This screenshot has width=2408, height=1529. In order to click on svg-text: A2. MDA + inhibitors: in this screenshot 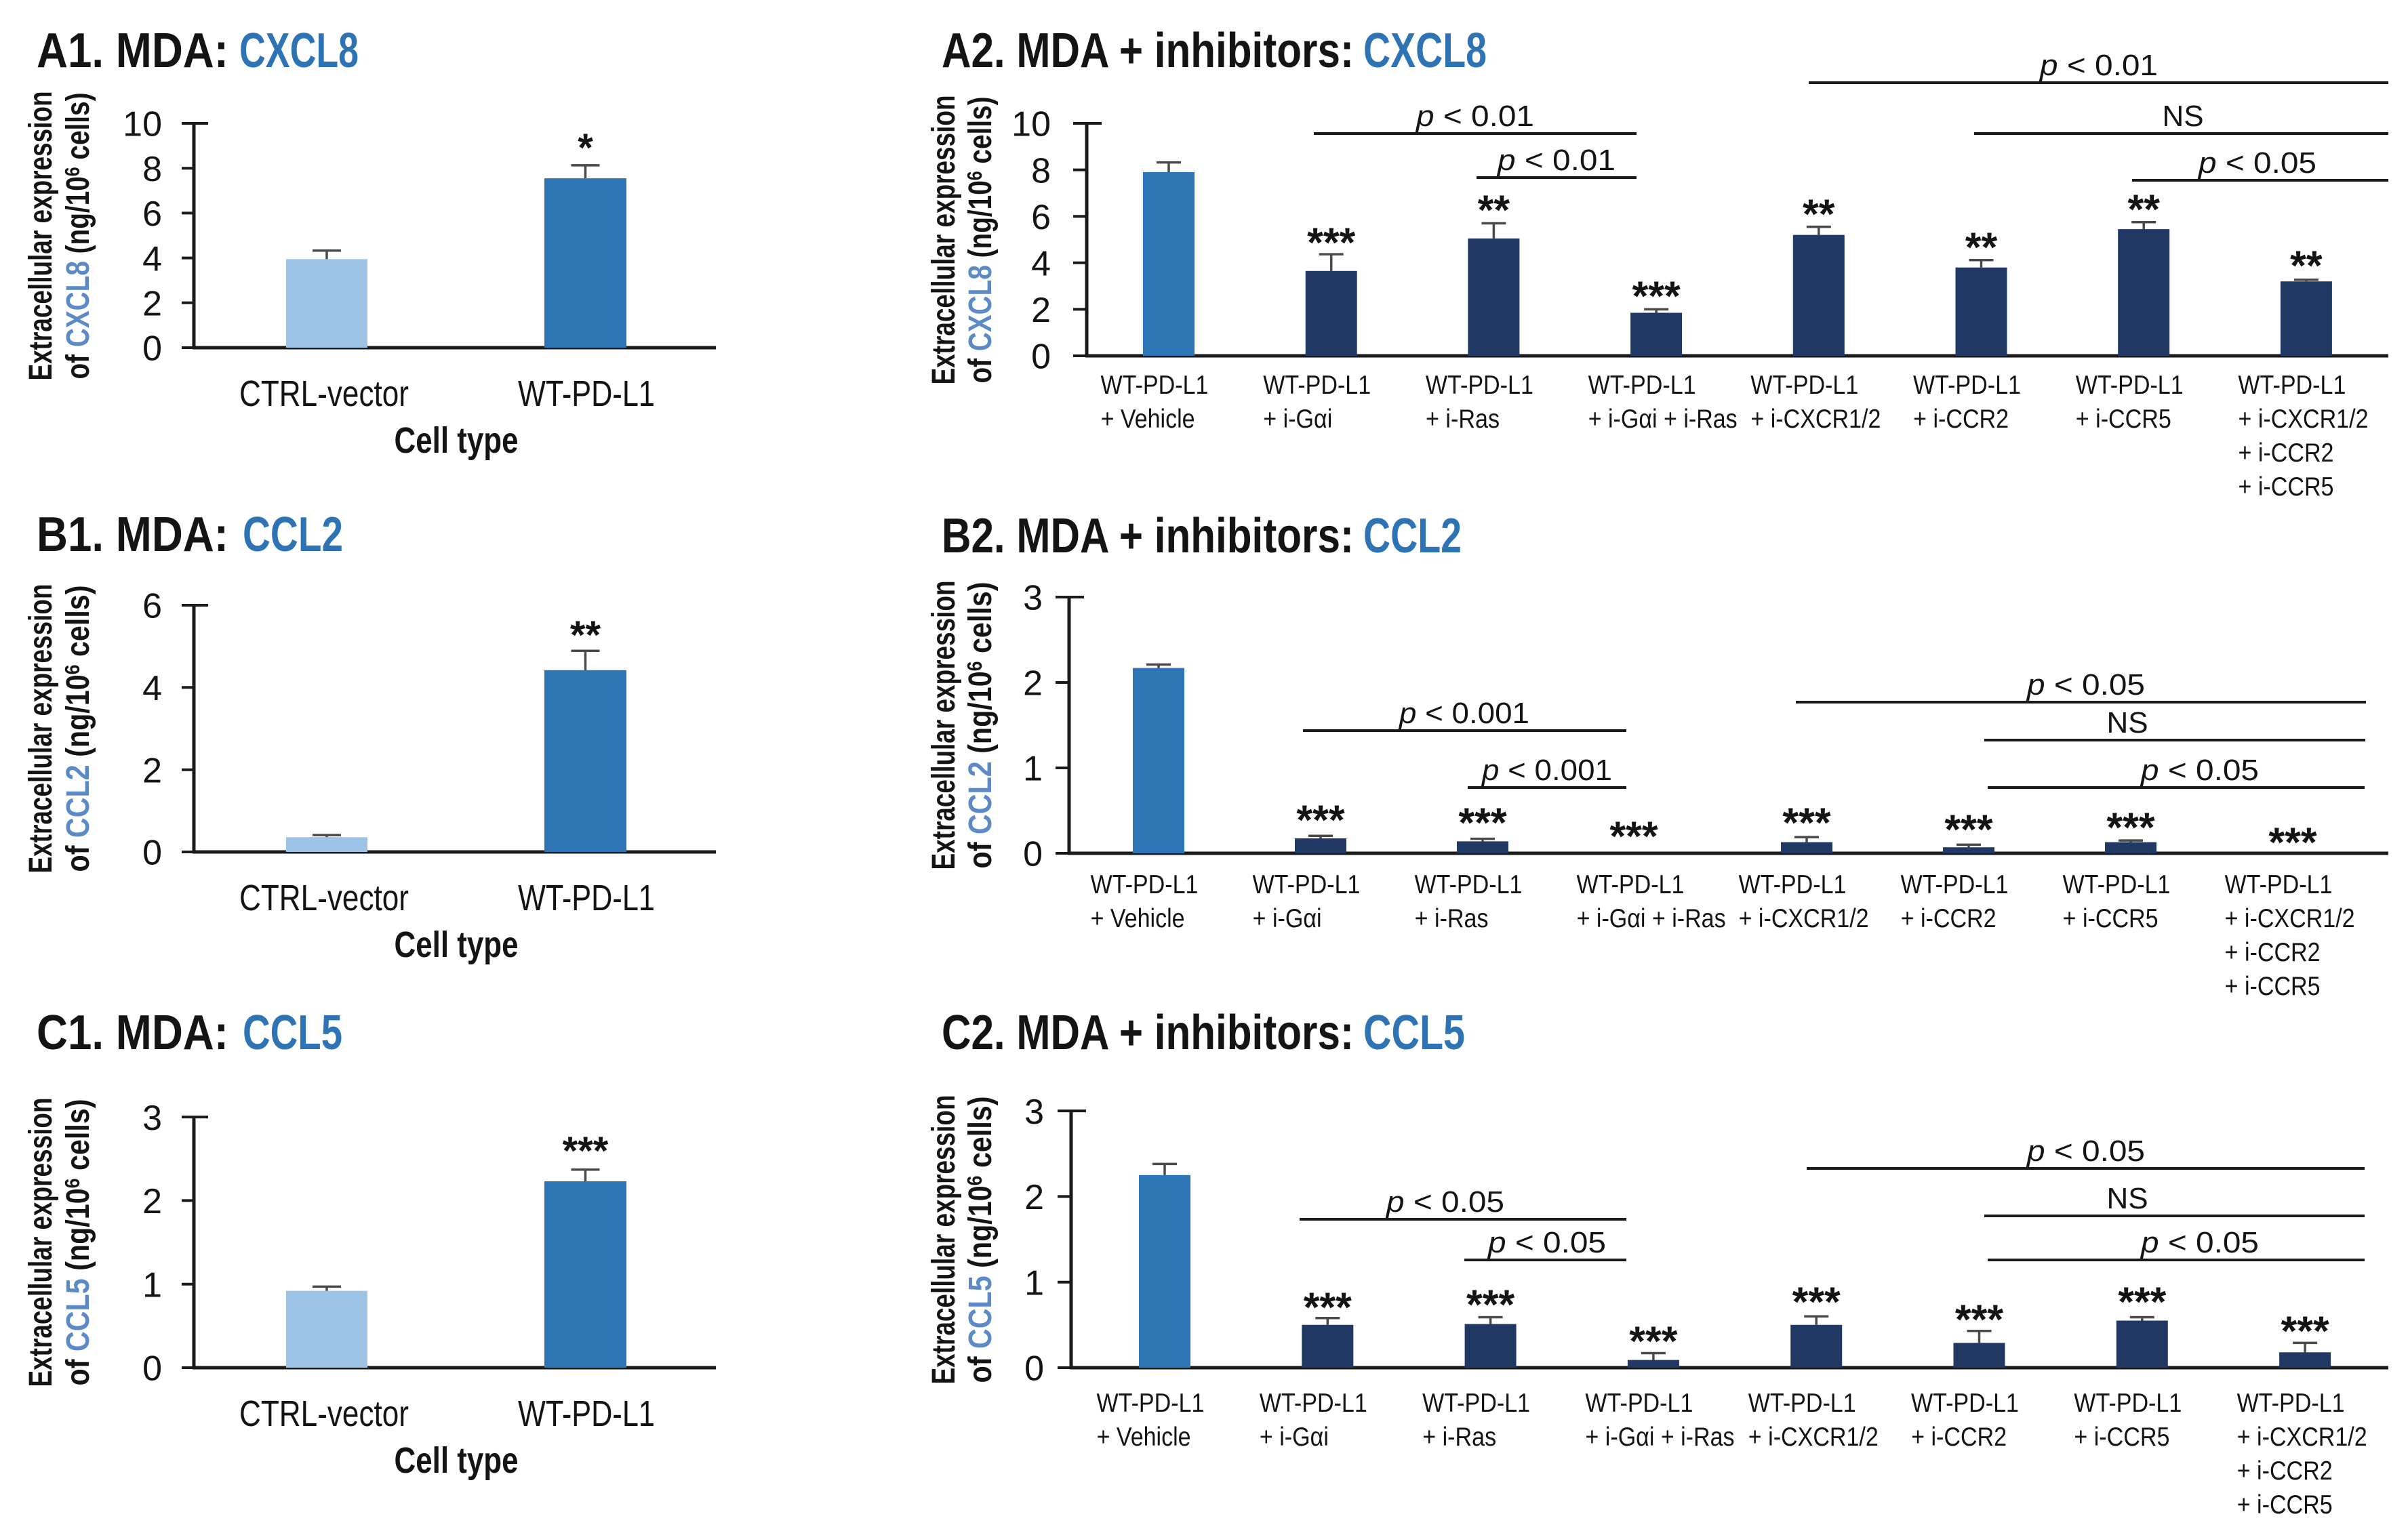, I will do `click(1148, 51)`.